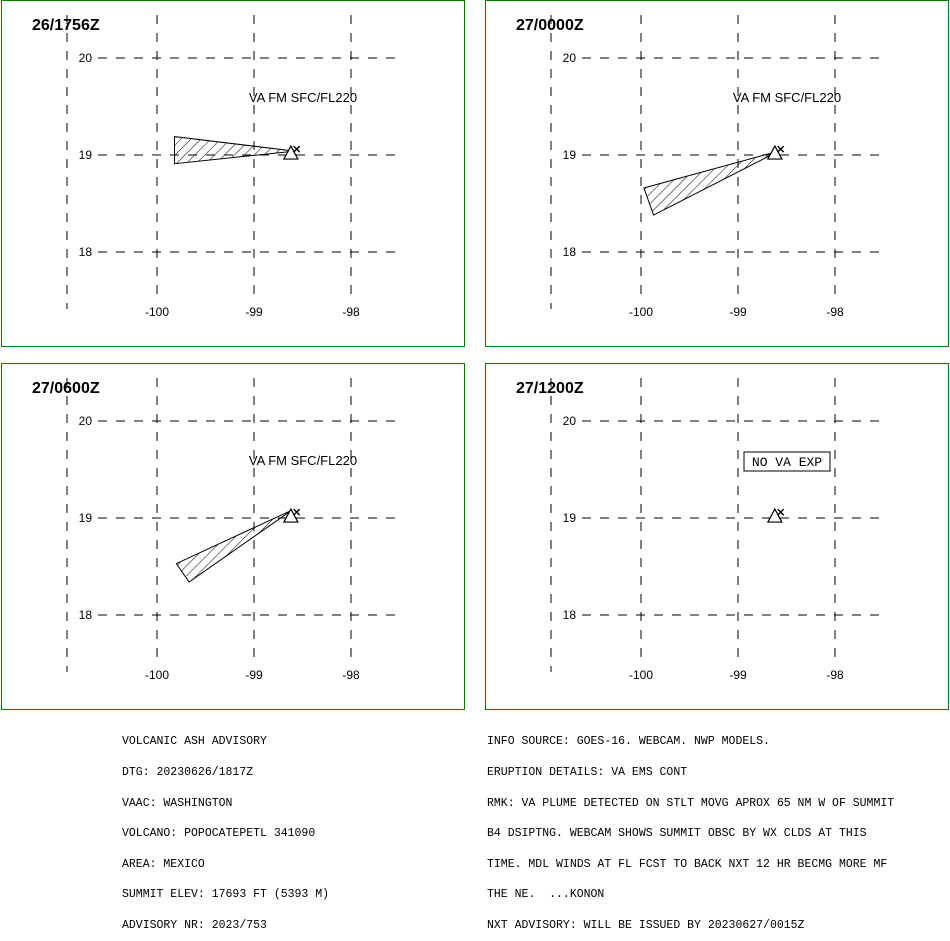 The image size is (950, 941). What do you see at coordinates (177, 803) in the screenshot?
I see `advisory-line: VAAC: WASHINGTON` at bounding box center [177, 803].